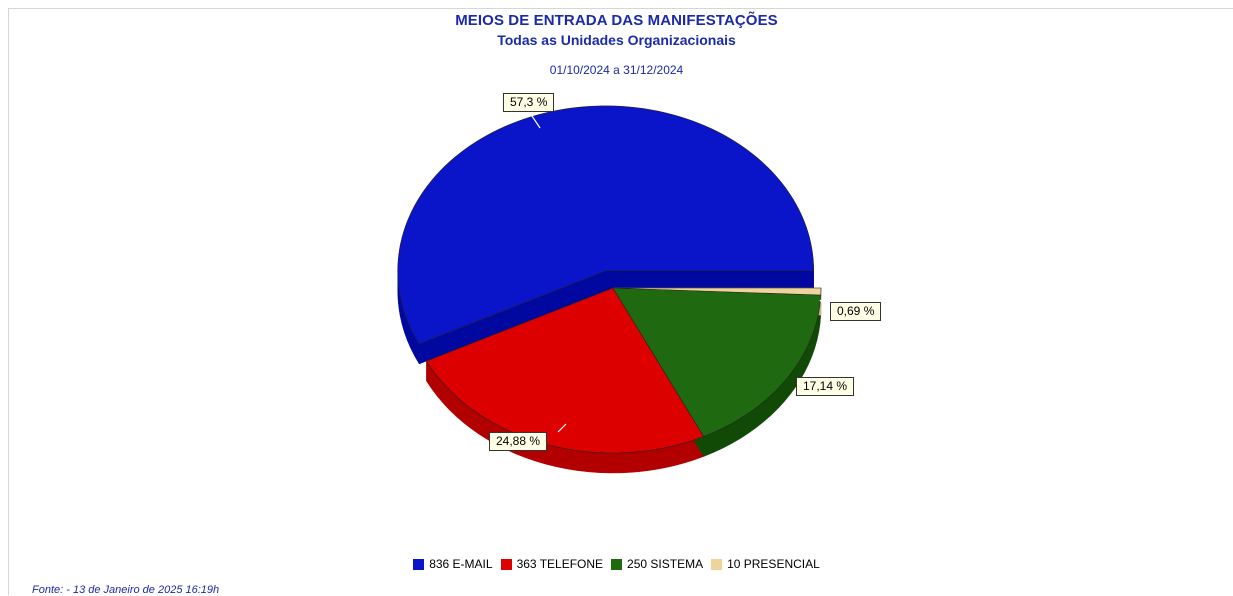  What do you see at coordinates (560, 564) in the screenshot?
I see `legend-label-telefone: 363 TELEFONE` at bounding box center [560, 564].